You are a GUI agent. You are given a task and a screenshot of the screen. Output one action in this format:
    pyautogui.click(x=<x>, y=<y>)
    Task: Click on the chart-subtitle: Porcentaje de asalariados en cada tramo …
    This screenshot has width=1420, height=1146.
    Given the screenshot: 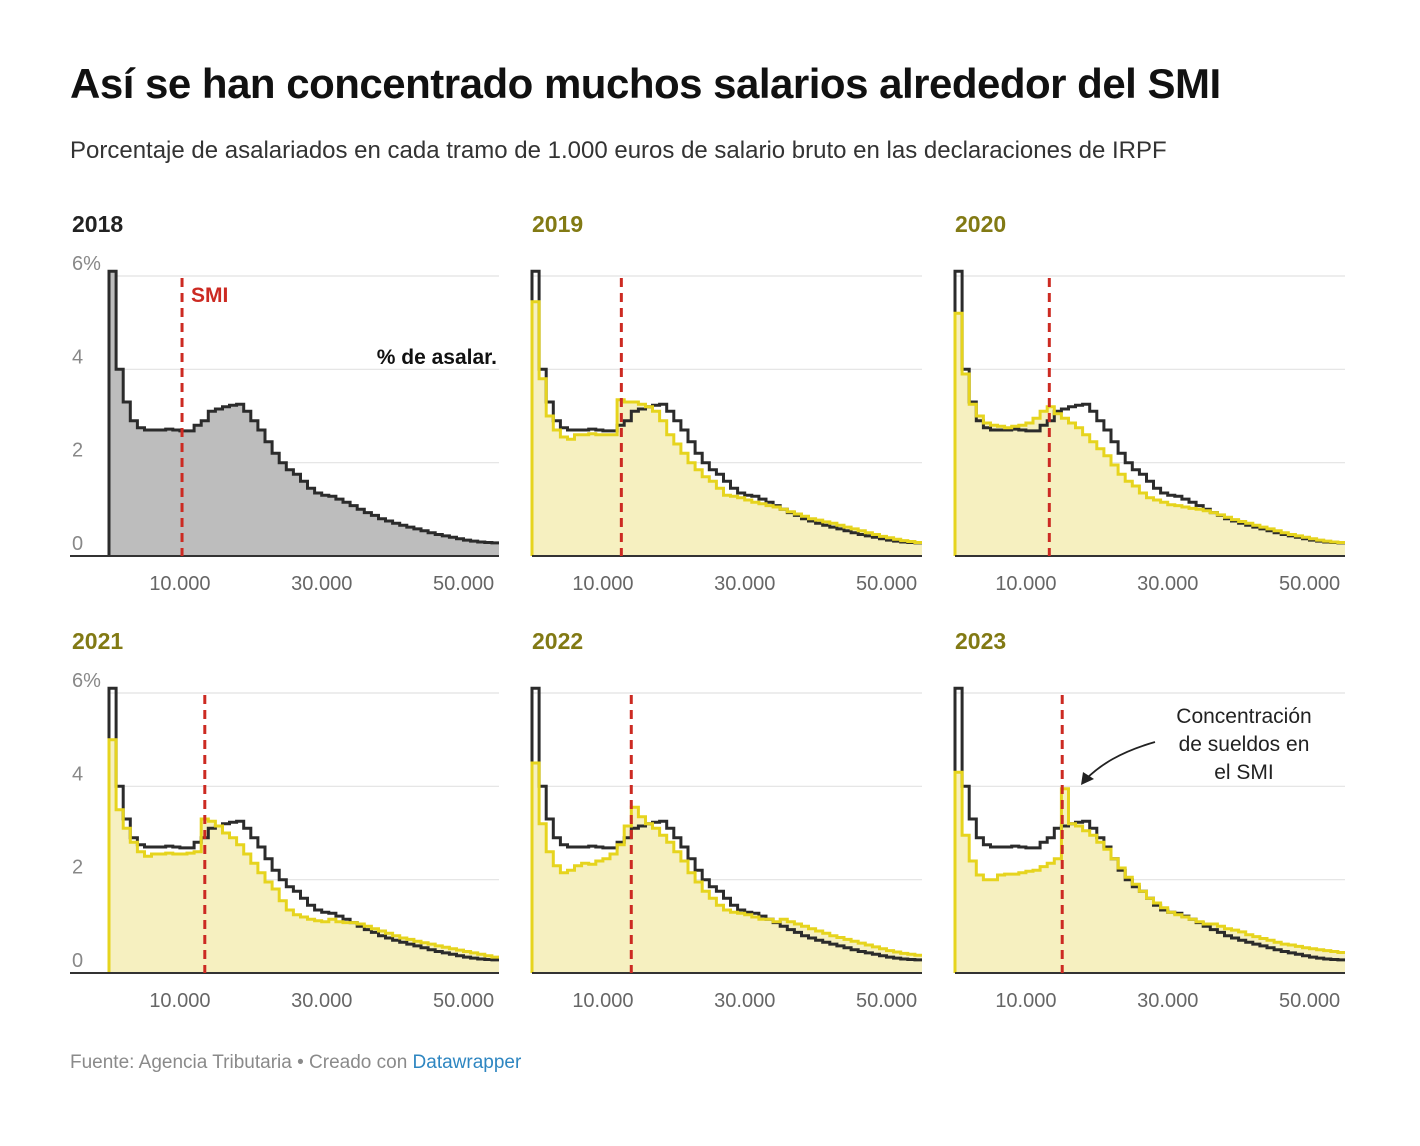 What is the action you would take?
    pyautogui.click(x=618, y=150)
    